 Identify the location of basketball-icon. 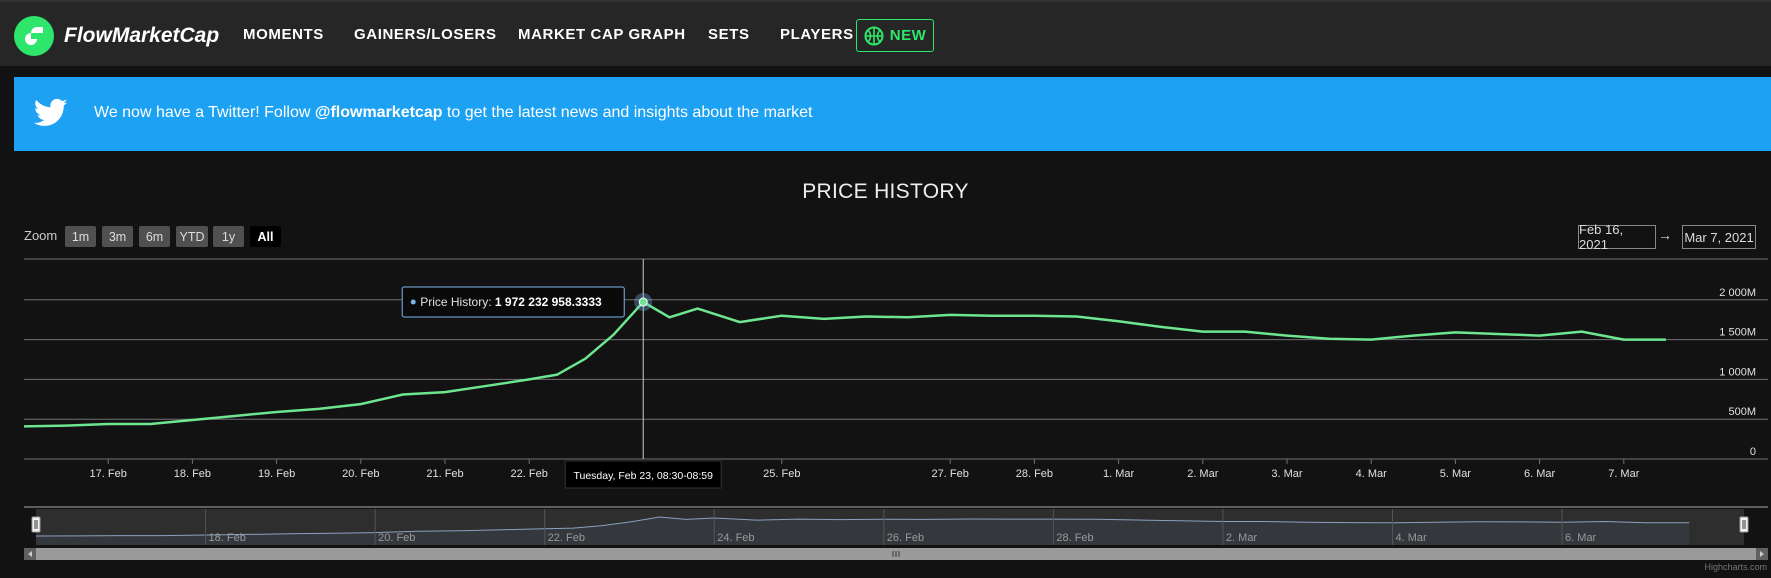
(874, 35).